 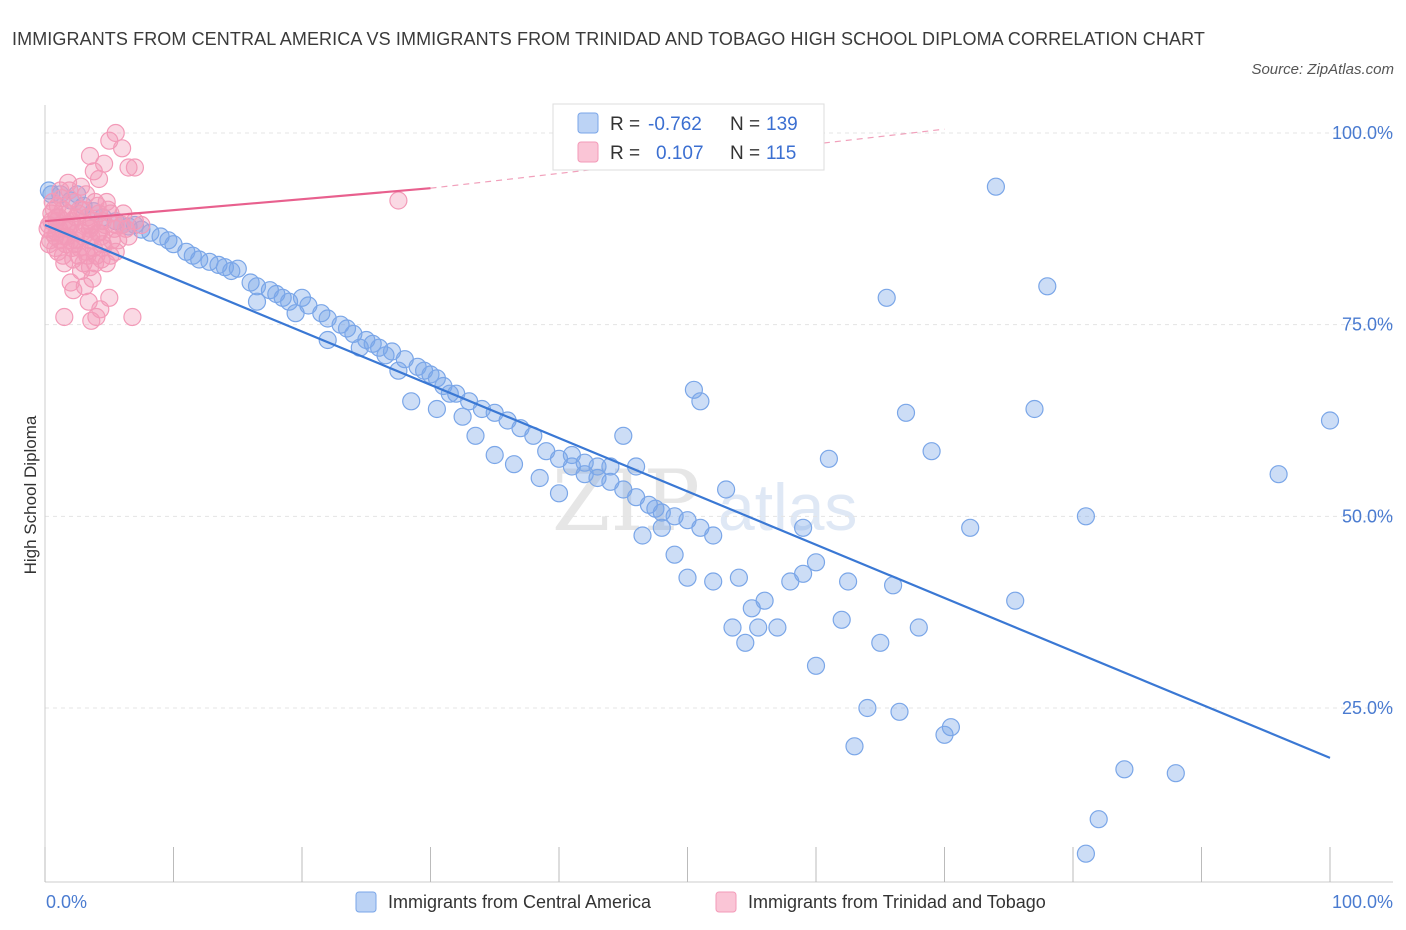 I want to click on stats-n-label-2: N =, so click(x=745, y=153).